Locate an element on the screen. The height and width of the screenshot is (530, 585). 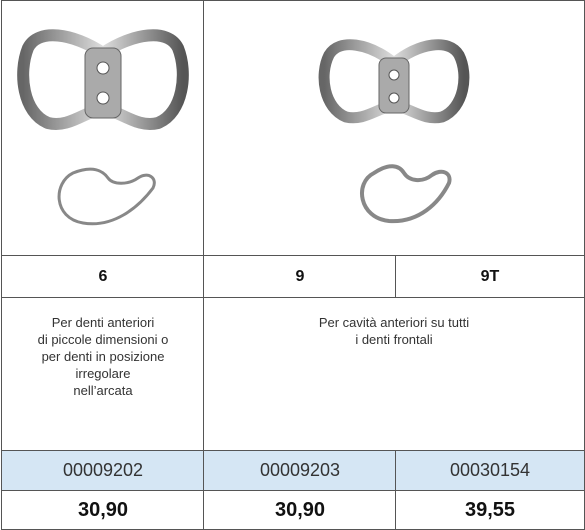
description-line: nell’arcata is located at coordinates (103, 390).